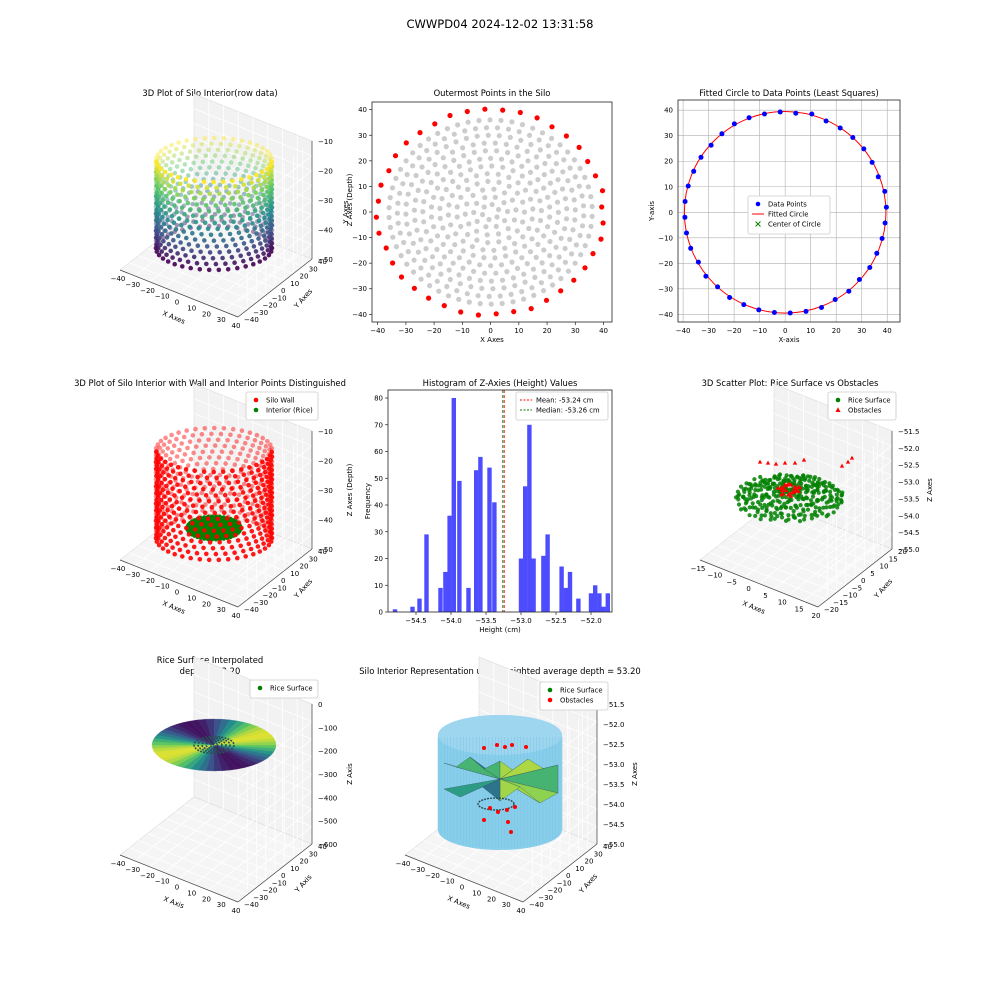  What do you see at coordinates (683, 331) in the screenshot?
I see `x-tick-label: −40` at bounding box center [683, 331].